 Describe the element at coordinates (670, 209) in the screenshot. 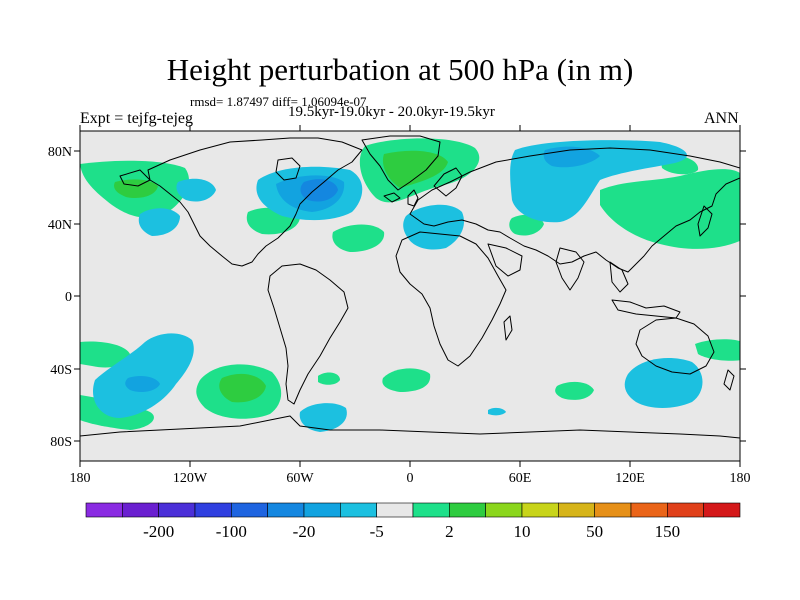

I see `anomaly-east-asia` at that location.